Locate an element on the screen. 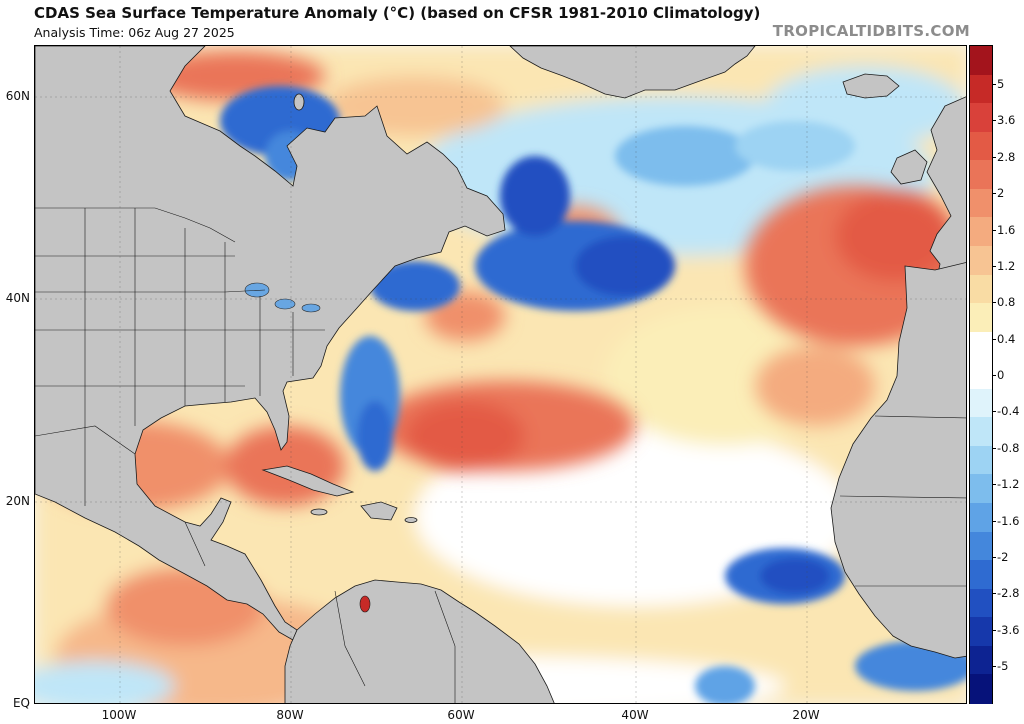 The image size is (1024, 724). lon-label-20w: 20W is located at coordinates (806, 715).